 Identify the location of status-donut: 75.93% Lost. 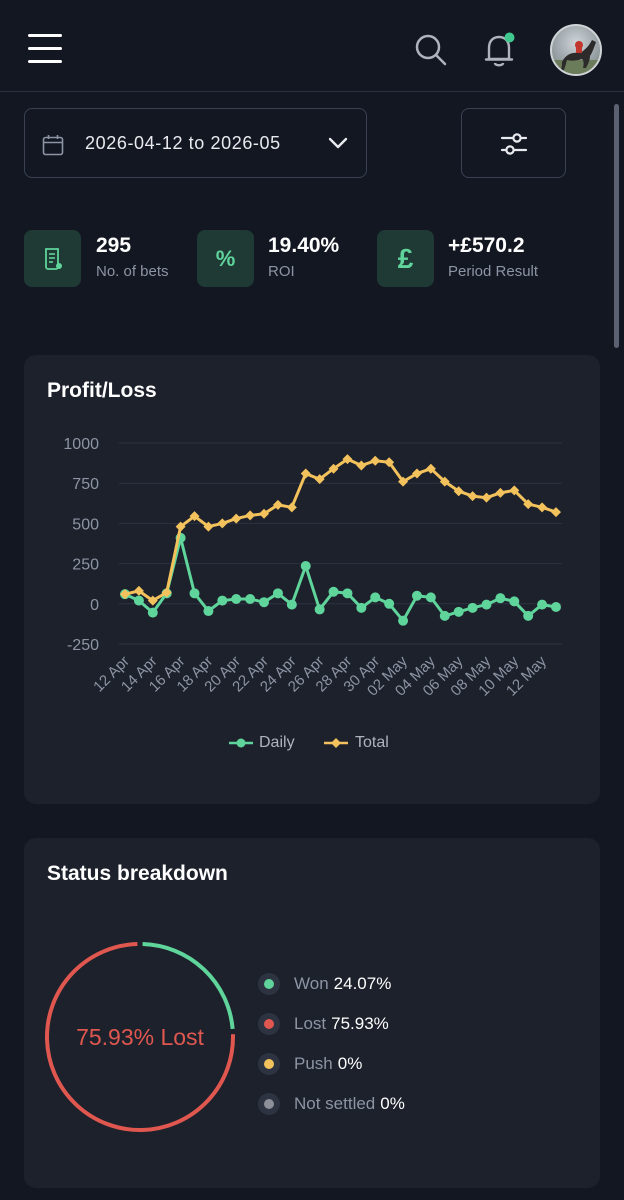
(140, 1037).